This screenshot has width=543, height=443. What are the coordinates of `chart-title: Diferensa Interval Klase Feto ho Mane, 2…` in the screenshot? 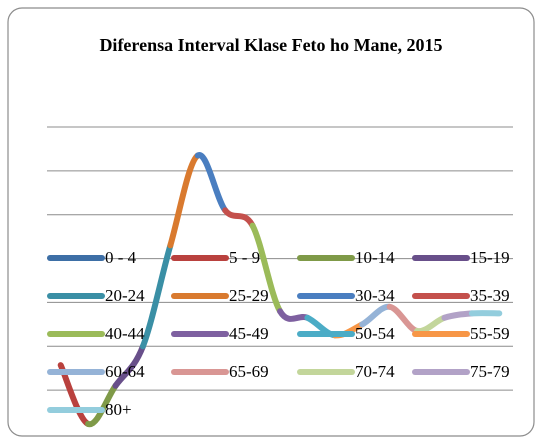 It's located at (271, 45).